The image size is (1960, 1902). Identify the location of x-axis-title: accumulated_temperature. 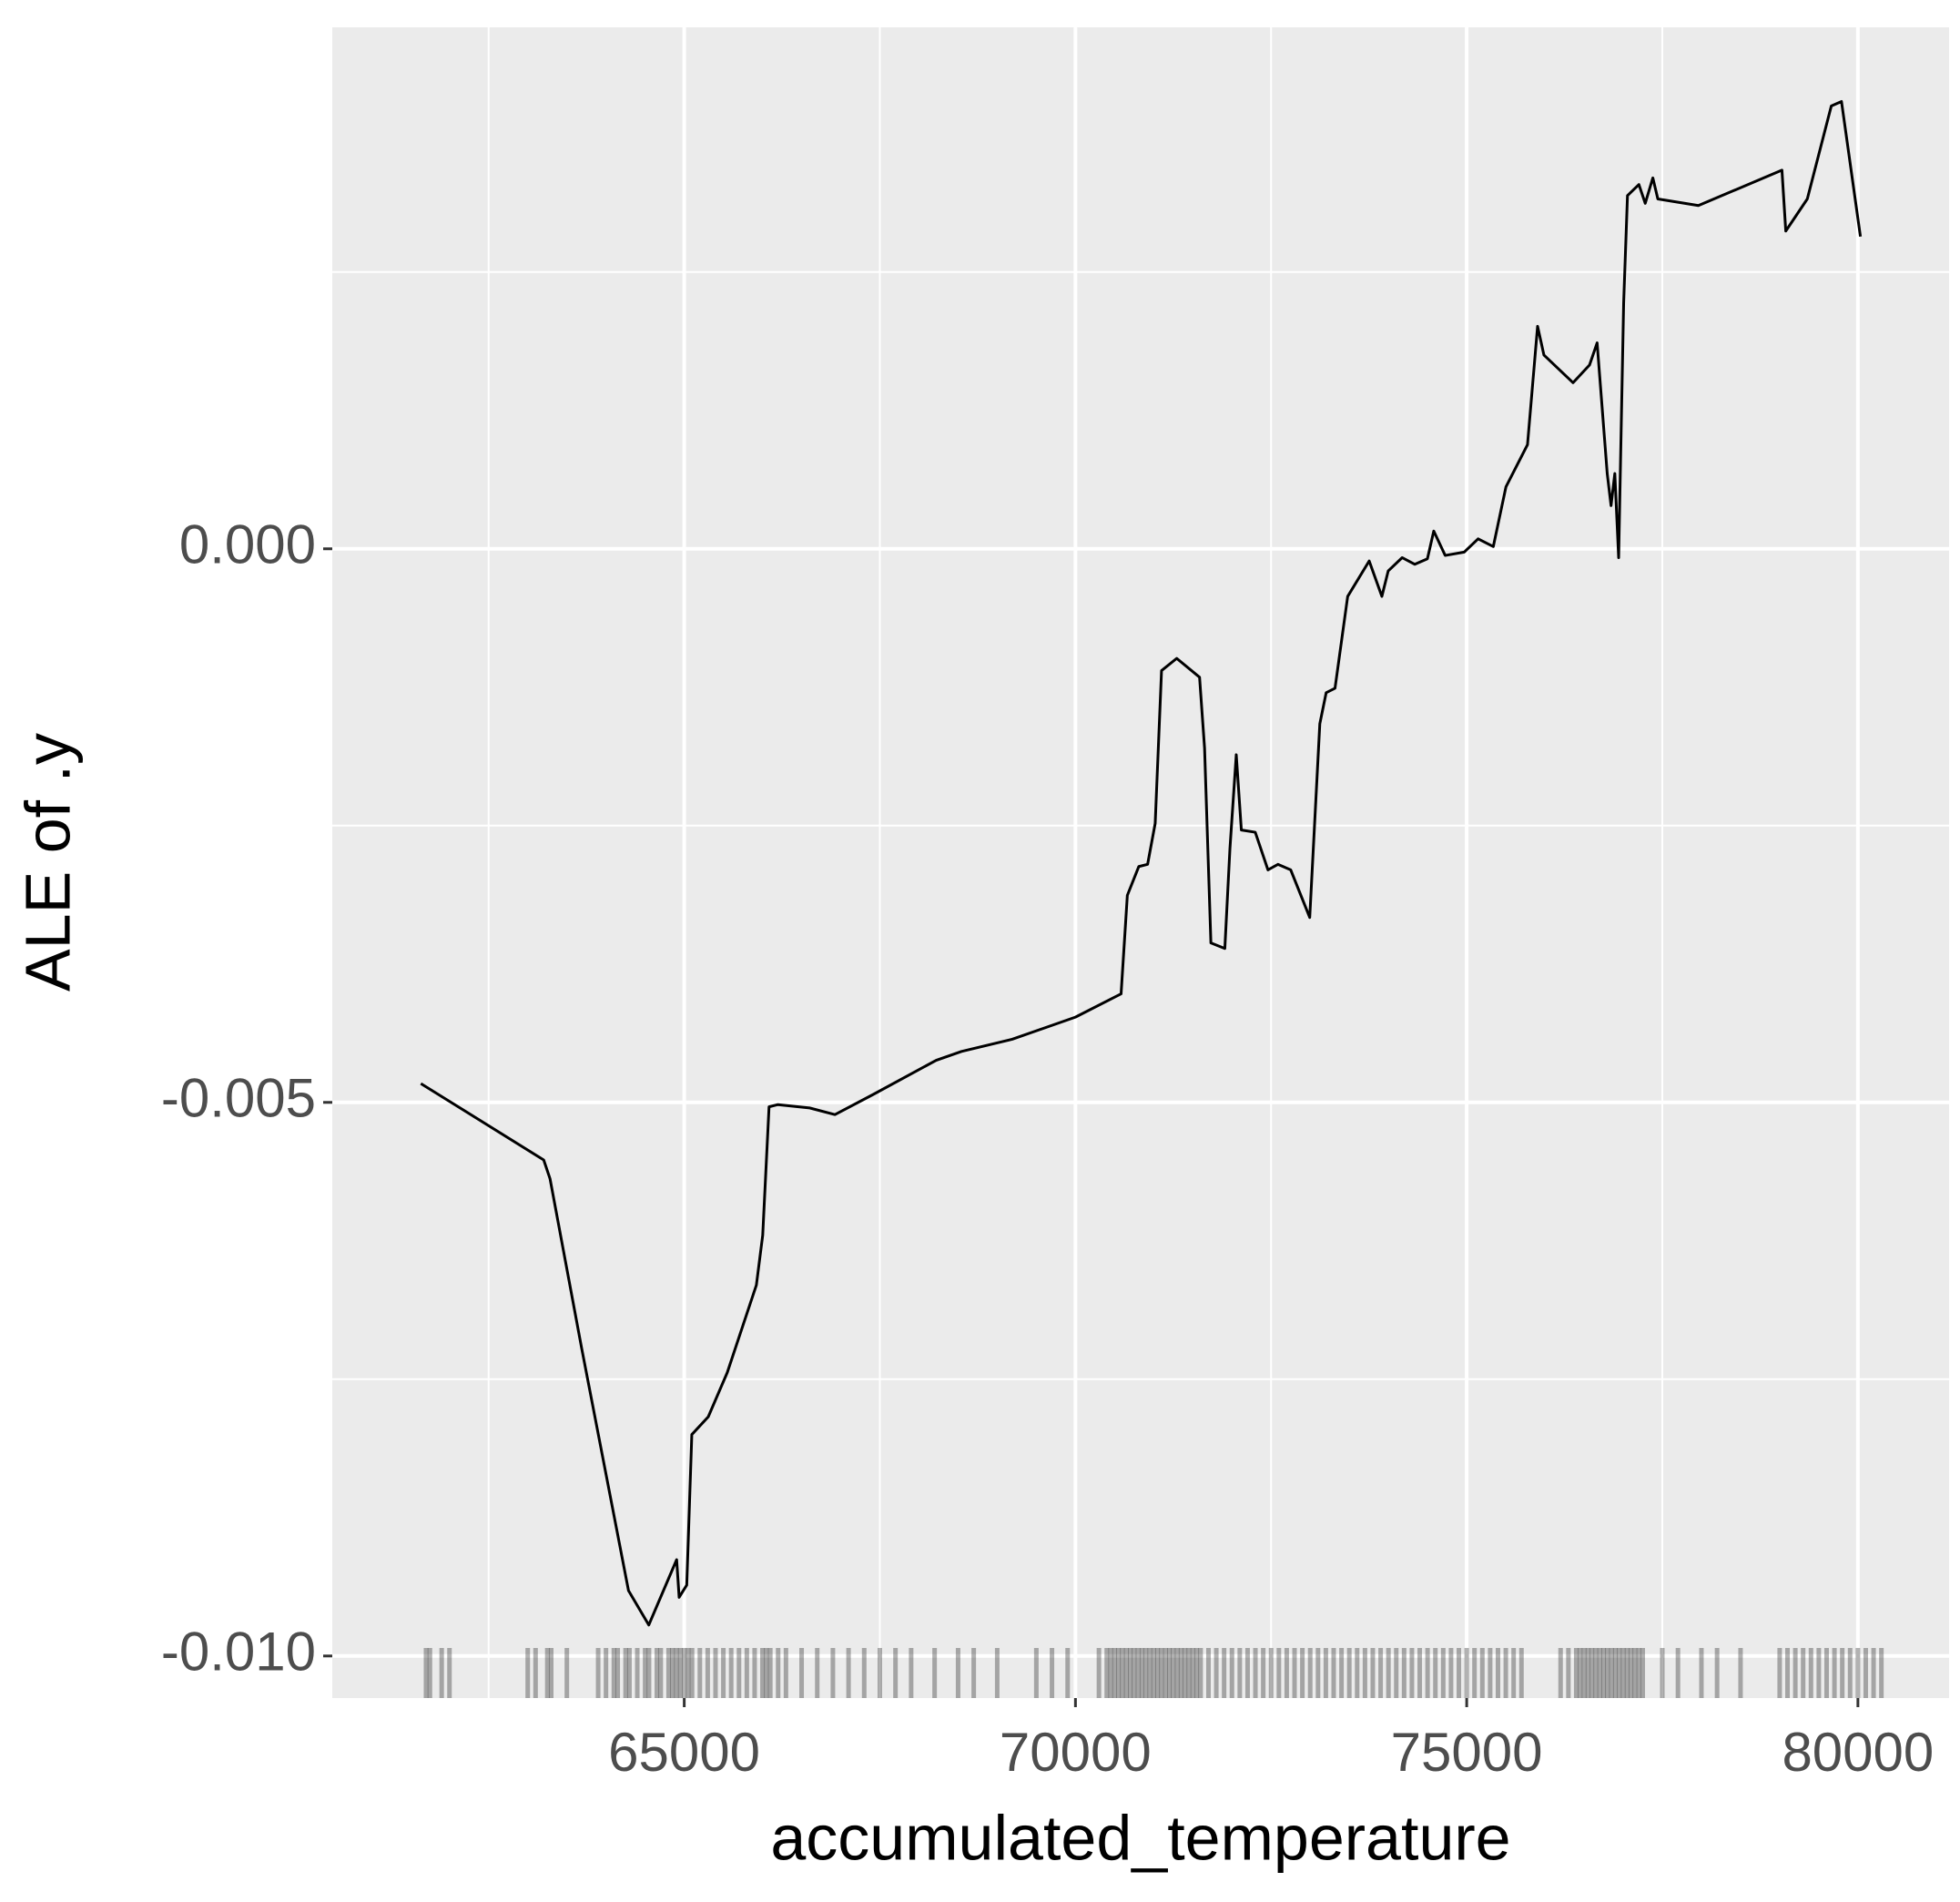
(1140, 1837).